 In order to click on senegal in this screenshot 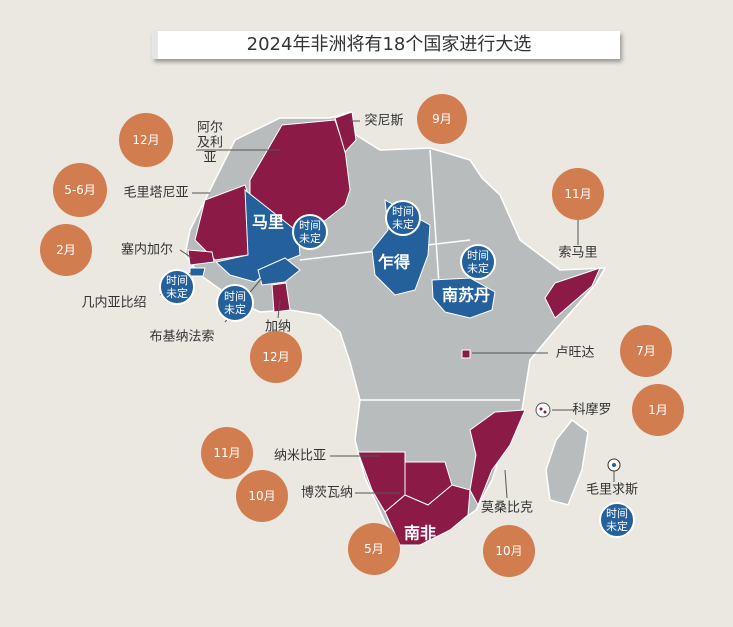, I will do `click(201, 257)`.